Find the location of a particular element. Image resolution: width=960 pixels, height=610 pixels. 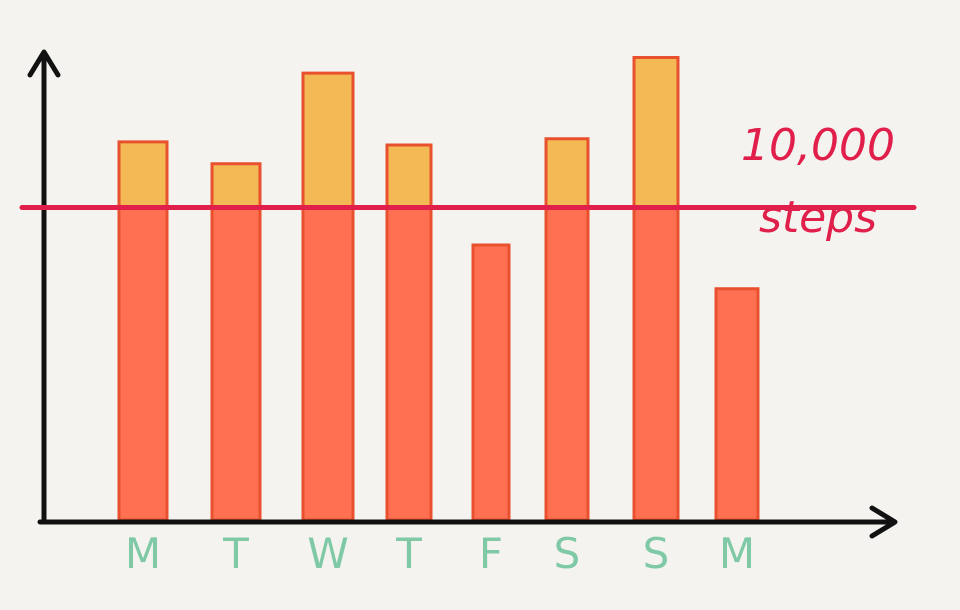

x-tick-label: F is located at coordinates (491, 553).